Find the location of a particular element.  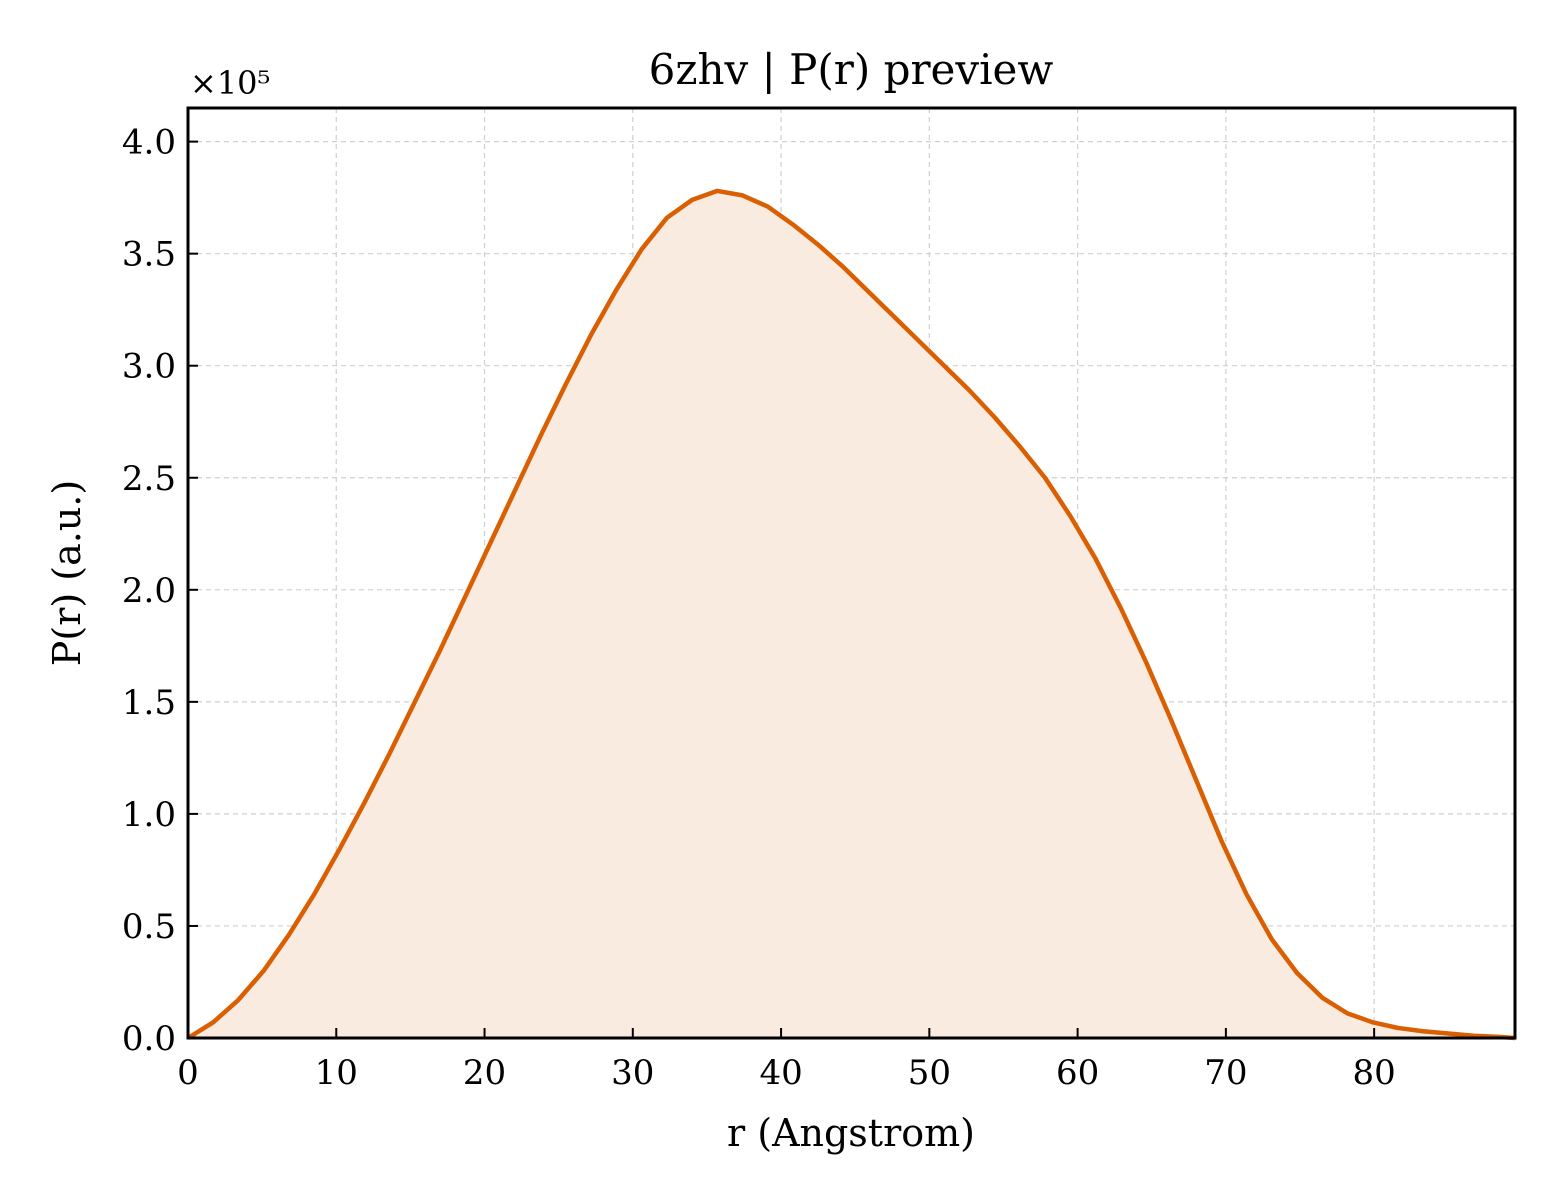

y-tick-label: 0.5 is located at coordinates (149, 927).